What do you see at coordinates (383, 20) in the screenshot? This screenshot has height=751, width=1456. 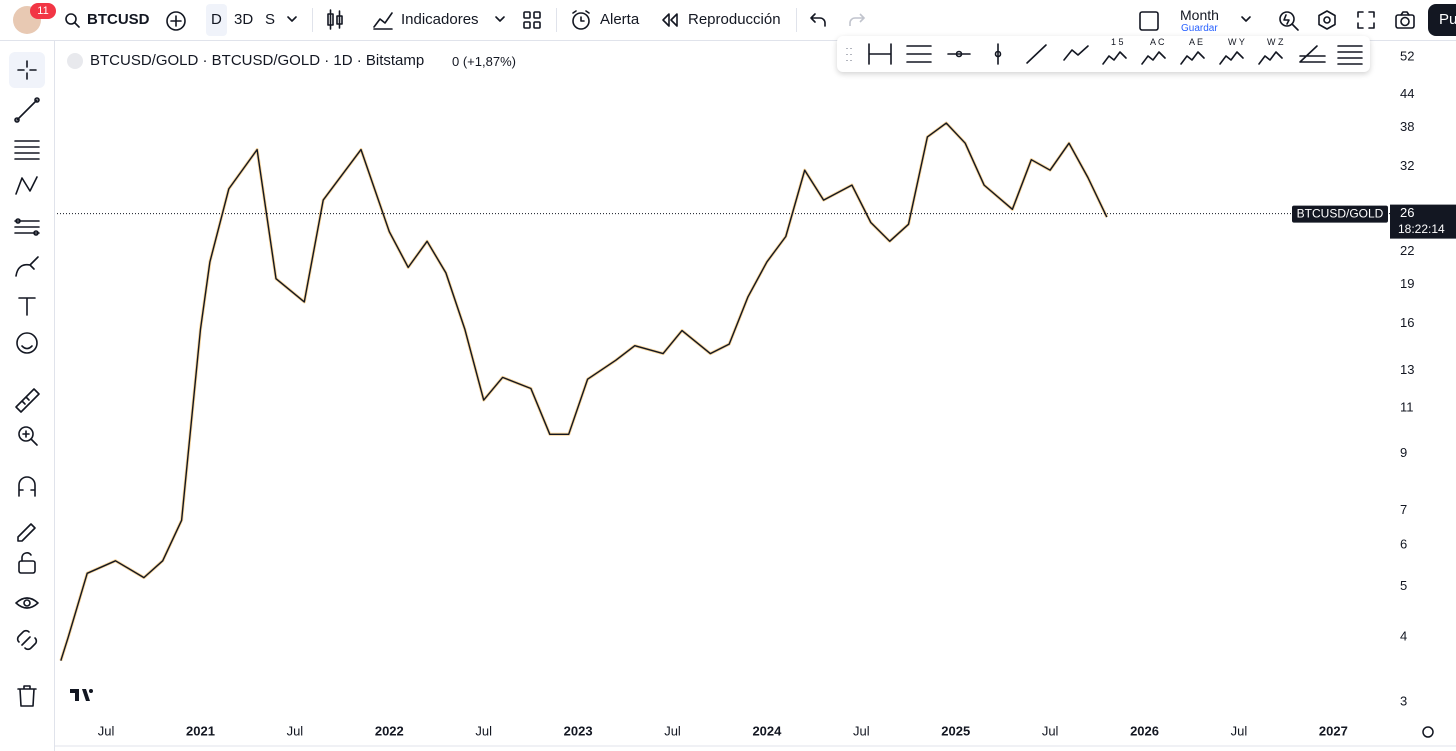 I see `indicators-icon` at bounding box center [383, 20].